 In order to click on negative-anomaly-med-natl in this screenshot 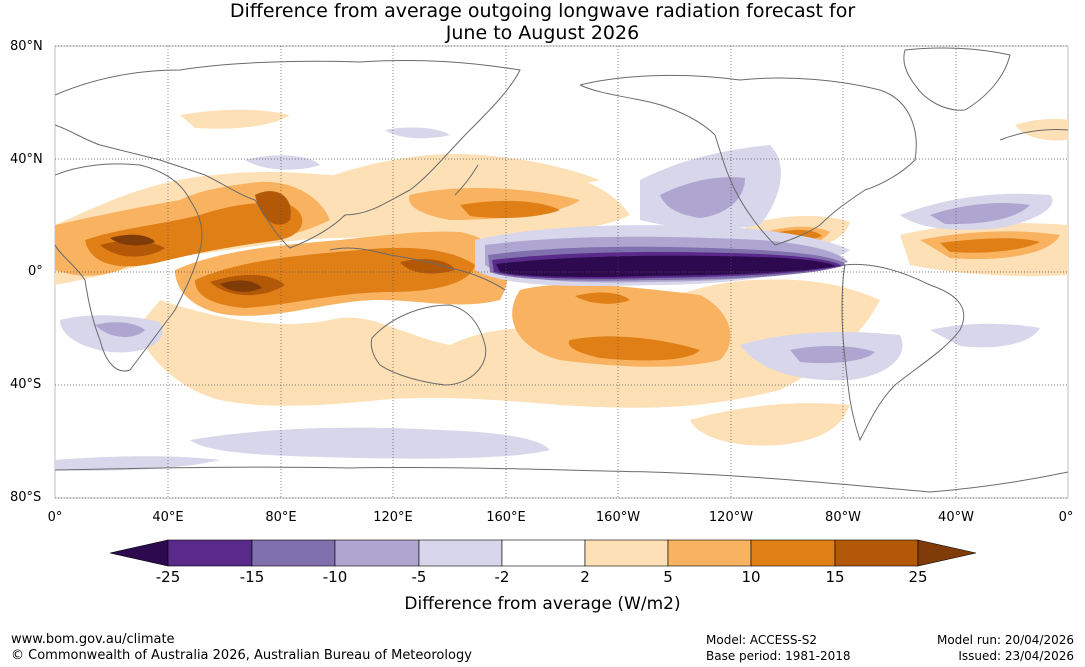, I will do `click(980, 214)`.